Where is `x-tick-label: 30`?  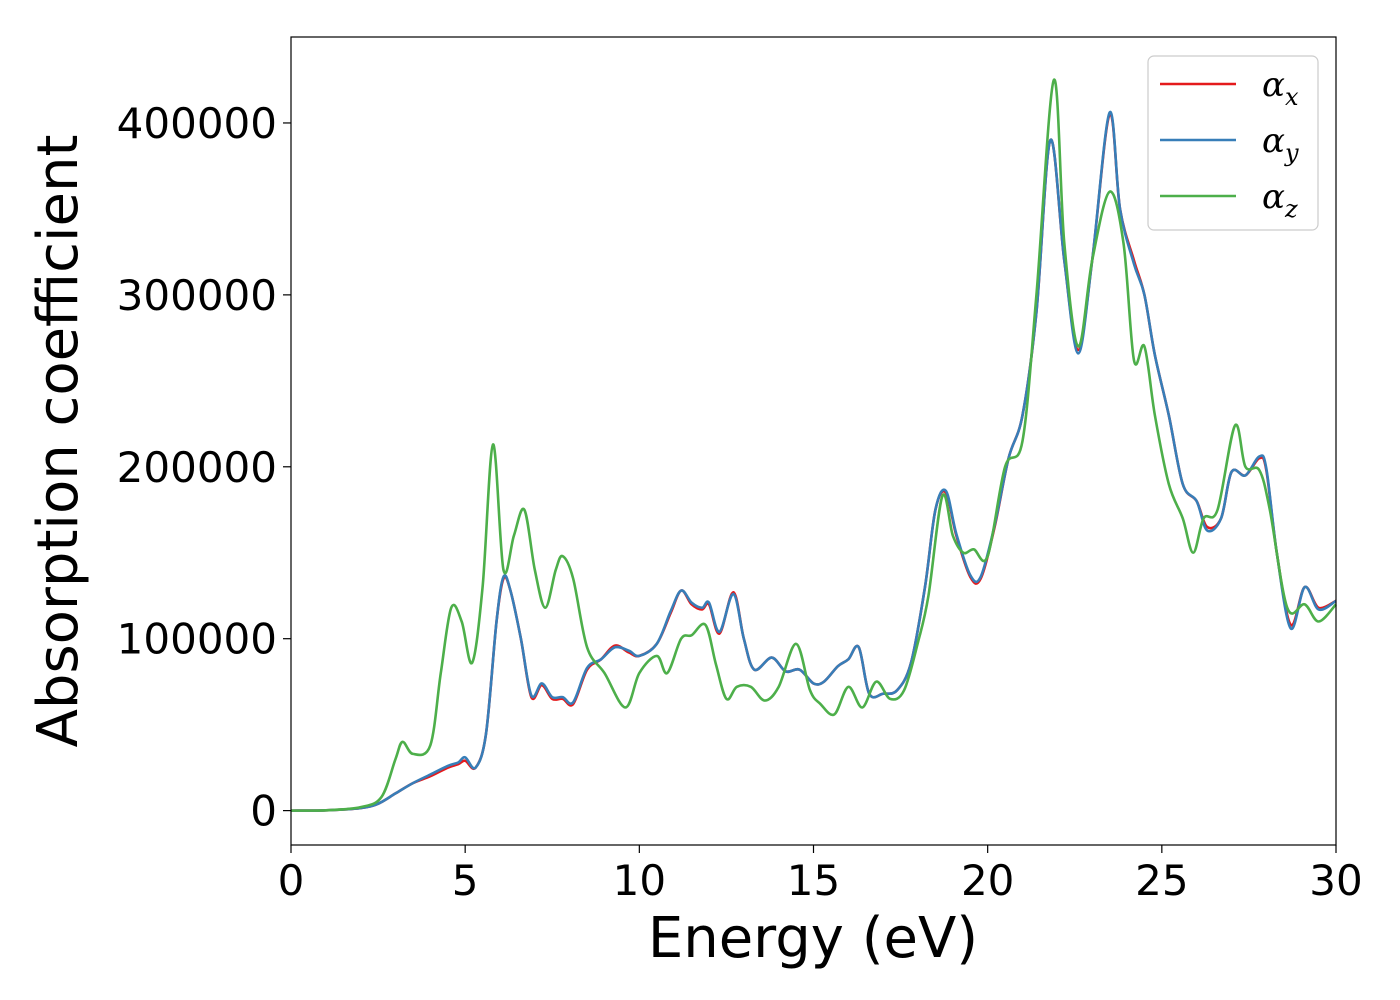
x-tick-label: 30 is located at coordinates (1335, 880).